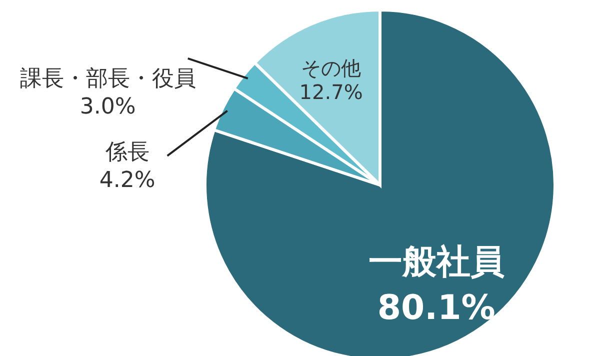  Describe the element at coordinates (331, 92) in the screenshot. I see `data-label: 12.7%` at that location.